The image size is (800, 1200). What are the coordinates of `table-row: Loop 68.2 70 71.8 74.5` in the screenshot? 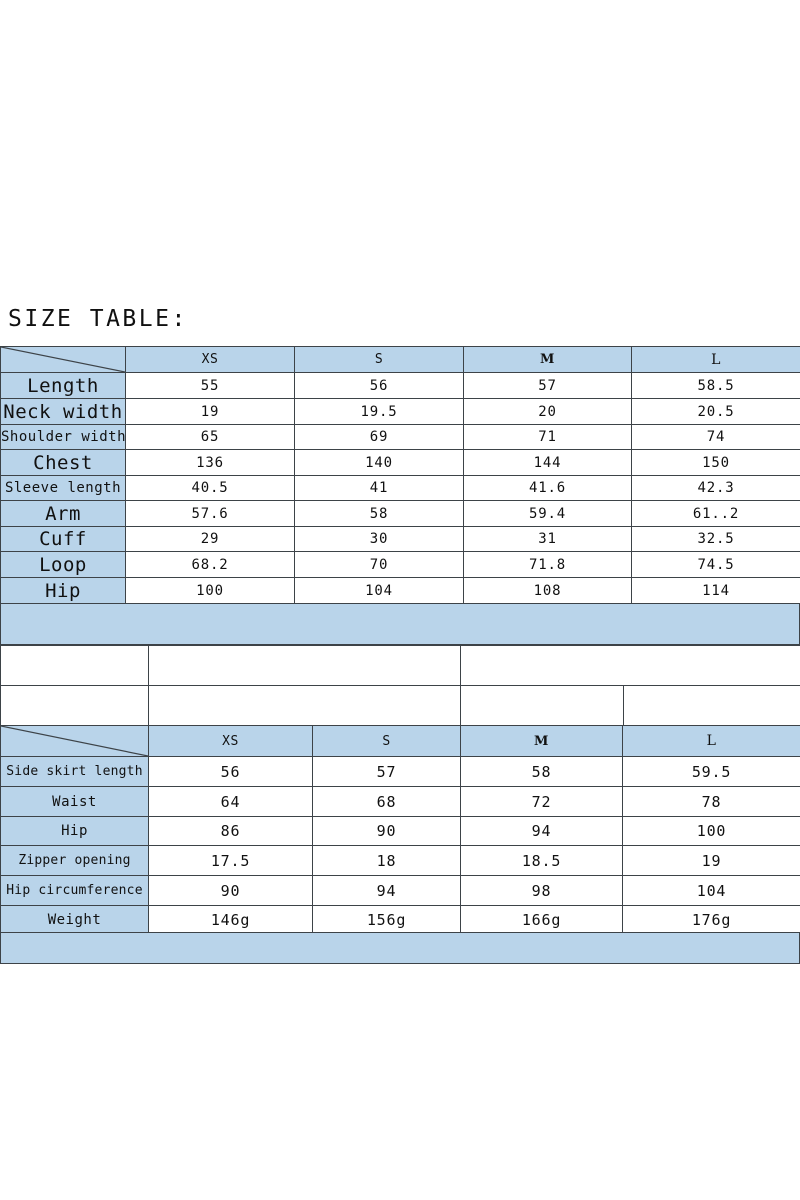 It's located at (400, 564).